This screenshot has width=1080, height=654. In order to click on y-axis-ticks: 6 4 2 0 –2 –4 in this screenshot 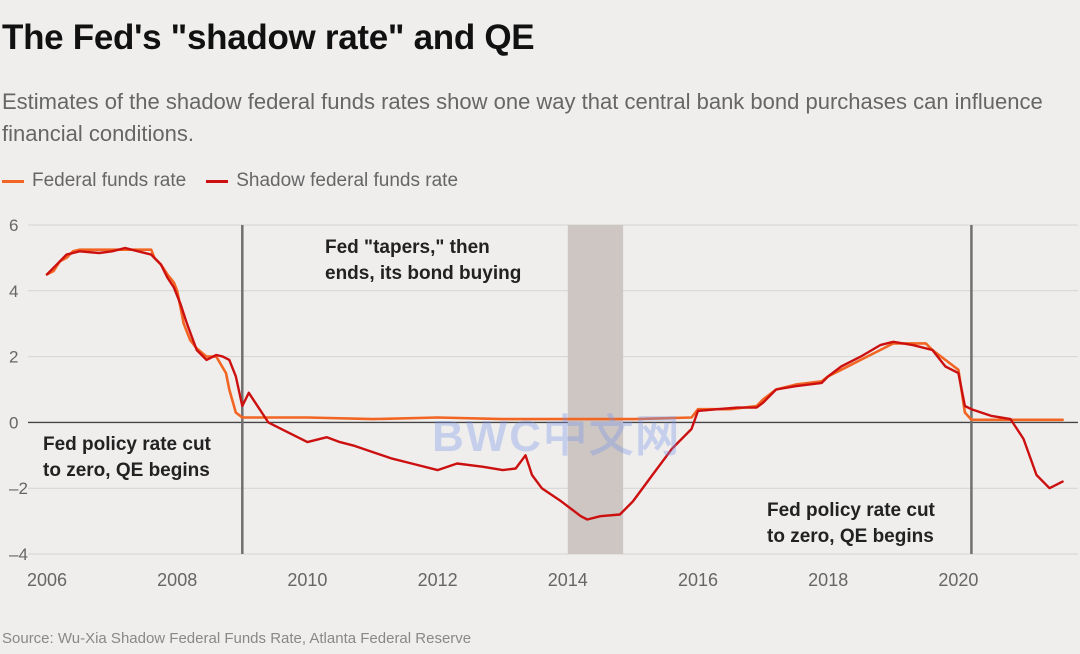, I will do `click(18, 390)`.